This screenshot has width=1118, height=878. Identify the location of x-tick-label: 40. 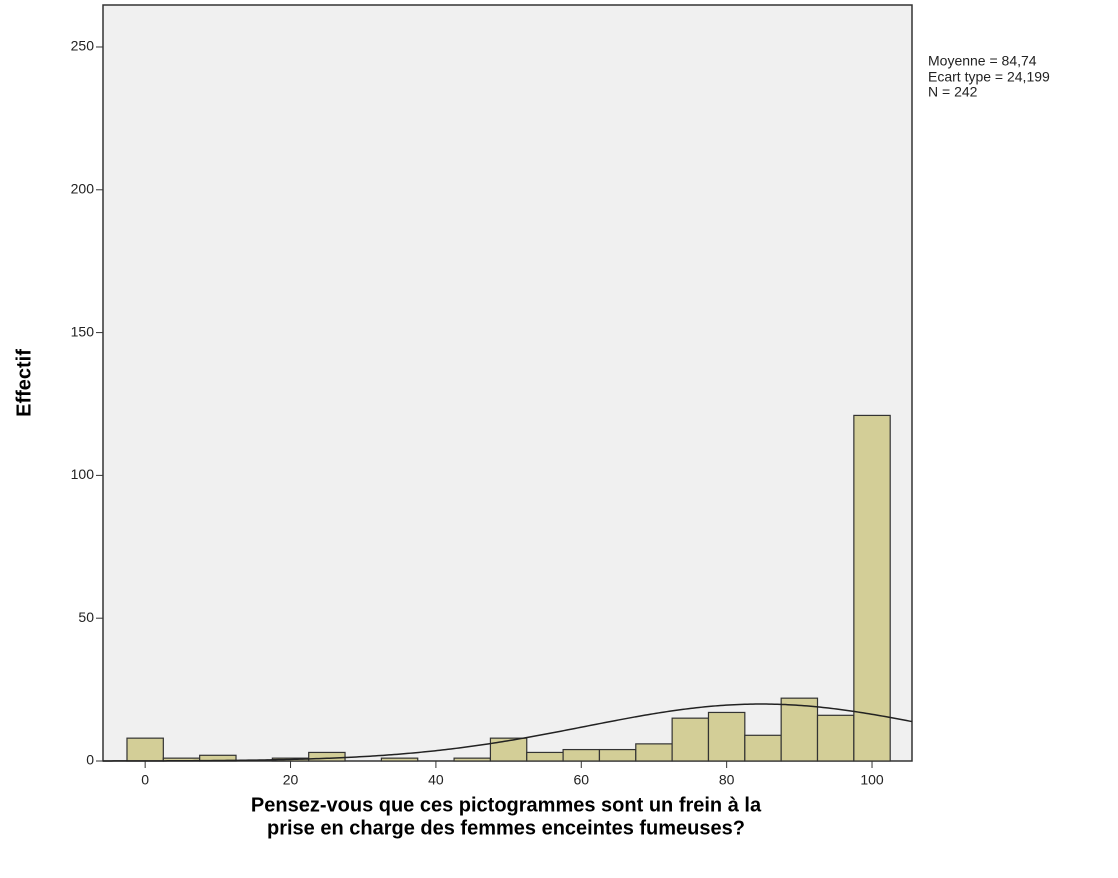
(436, 780).